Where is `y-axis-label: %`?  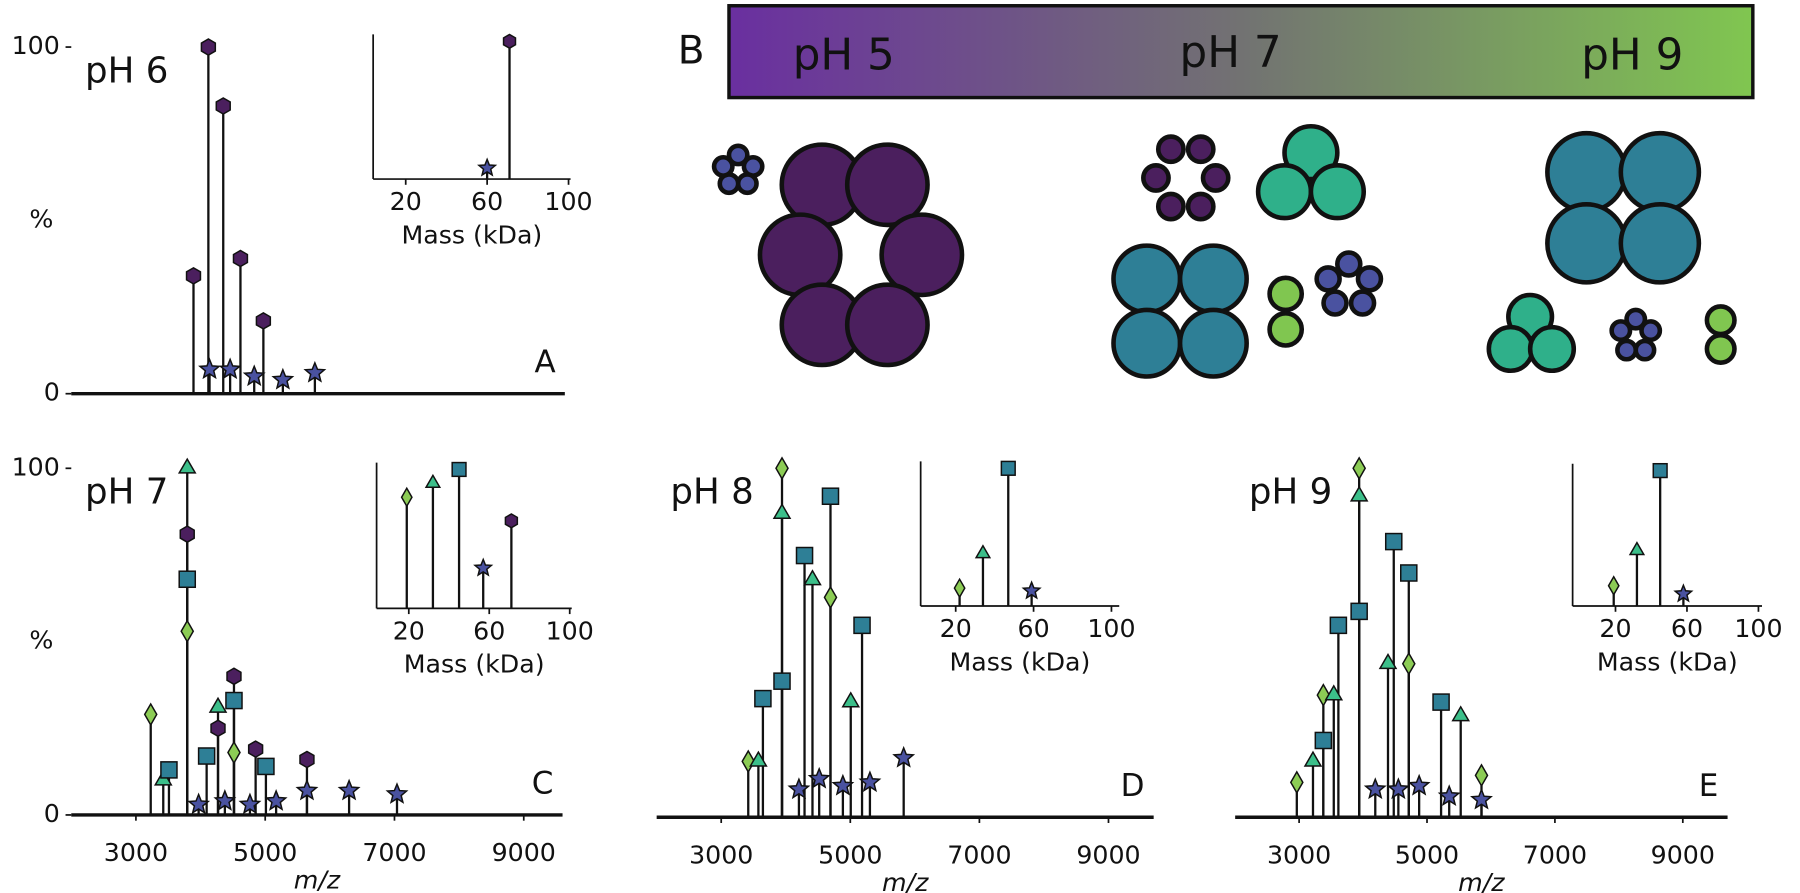 y-axis-label: % is located at coordinates (41, 218).